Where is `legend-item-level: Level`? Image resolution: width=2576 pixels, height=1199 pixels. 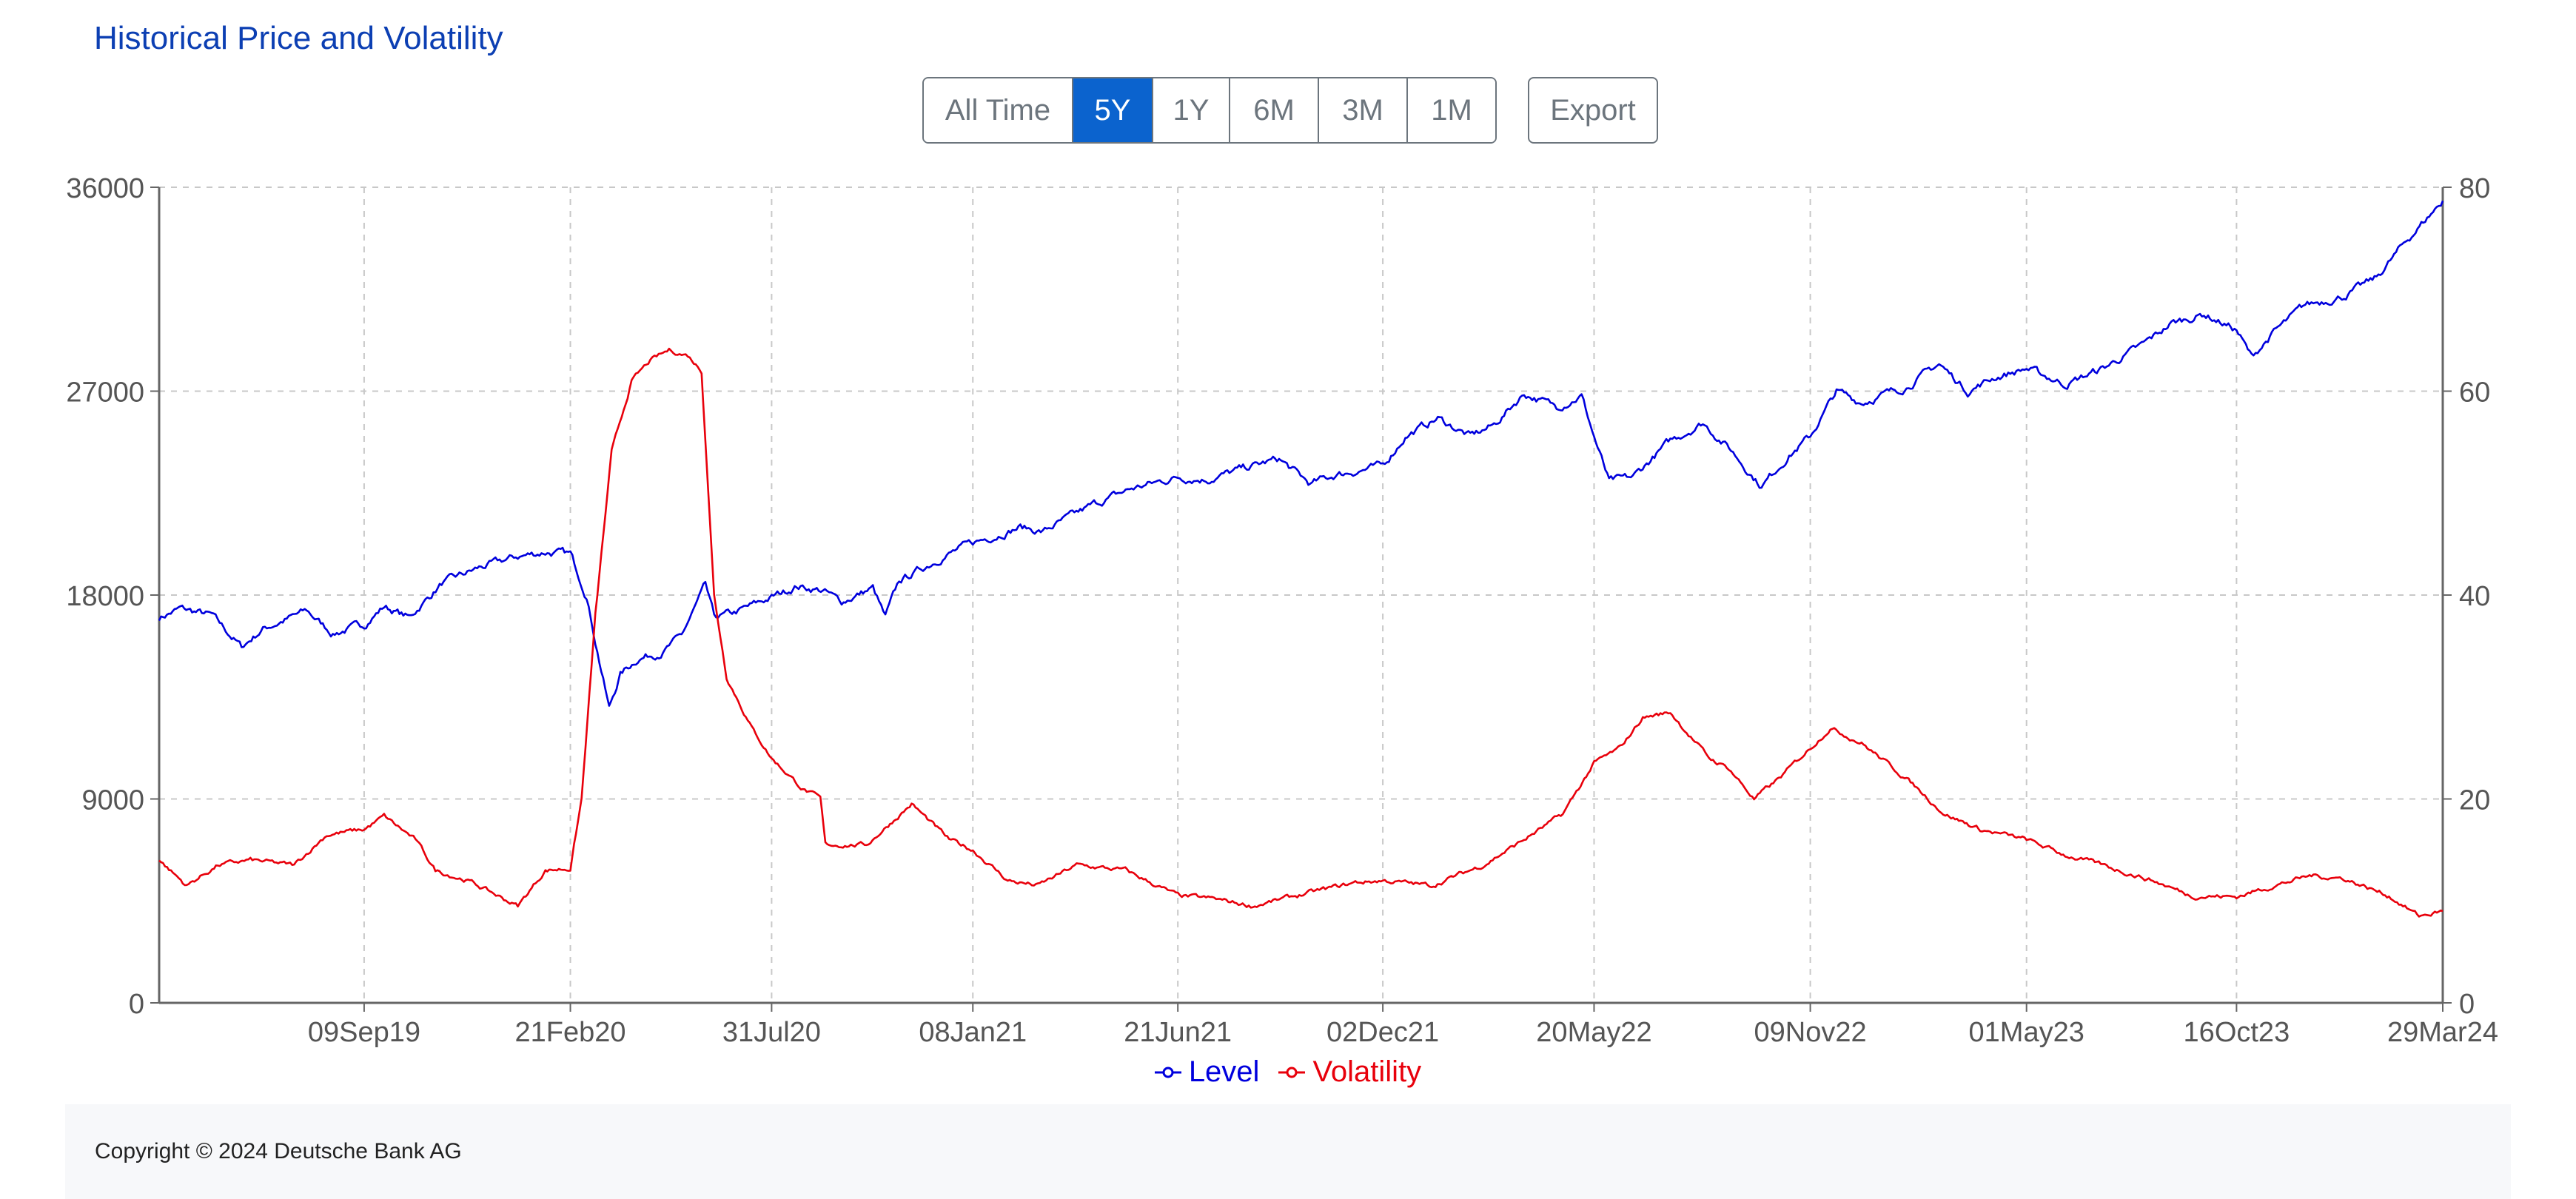 legend-item-level: Level is located at coordinates (1207, 1072).